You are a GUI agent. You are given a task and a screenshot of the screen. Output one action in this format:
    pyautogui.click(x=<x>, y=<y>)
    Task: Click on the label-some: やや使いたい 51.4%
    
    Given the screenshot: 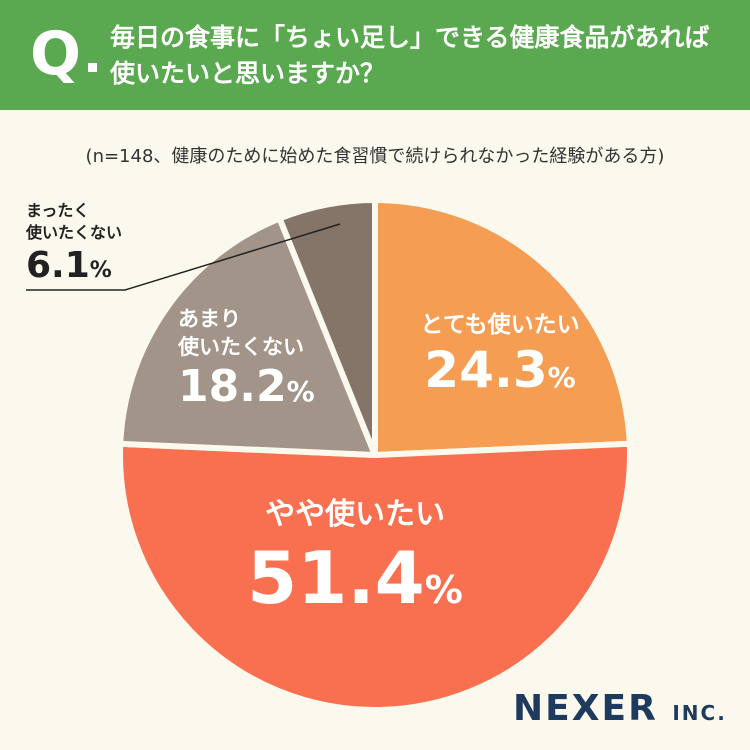 What is the action you would take?
    pyautogui.click(x=355, y=564)
    